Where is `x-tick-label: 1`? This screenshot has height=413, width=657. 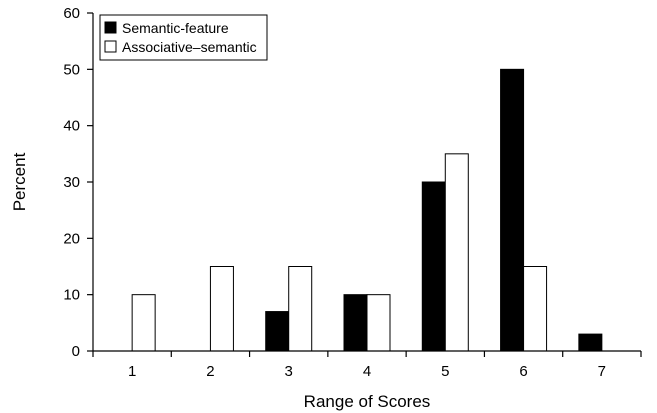 x-tick-label: 1 is located at coordinates (132, 371).